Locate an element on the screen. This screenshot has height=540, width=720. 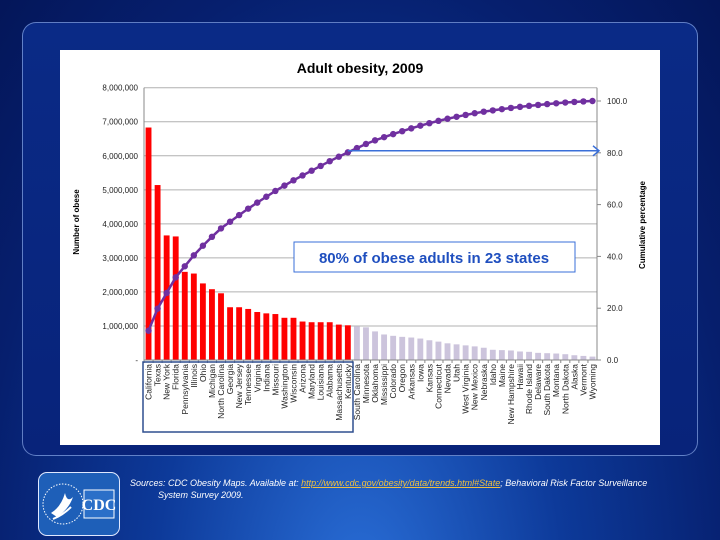
x-tick-label: Mississippi is located at coordinates (384, 384).